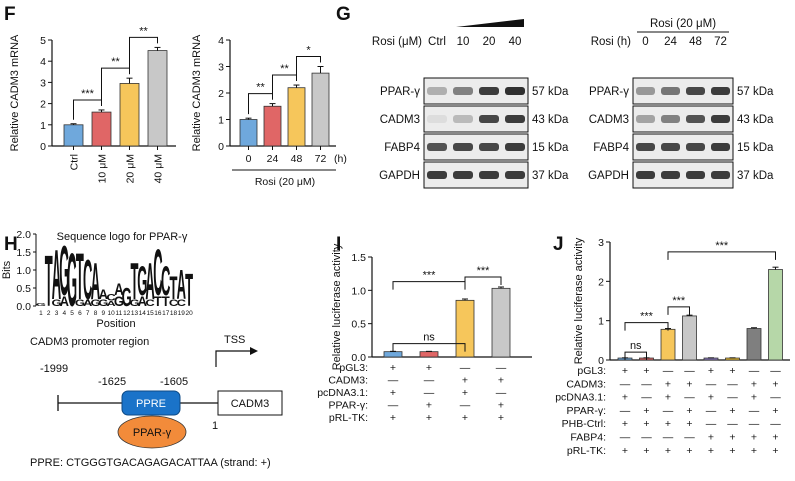 The height and width of the screenshot is (481, 795). Describe the element at coordinates (159, 168) in the screenshot. I see `x-tick-label: 40 μM` at that location.